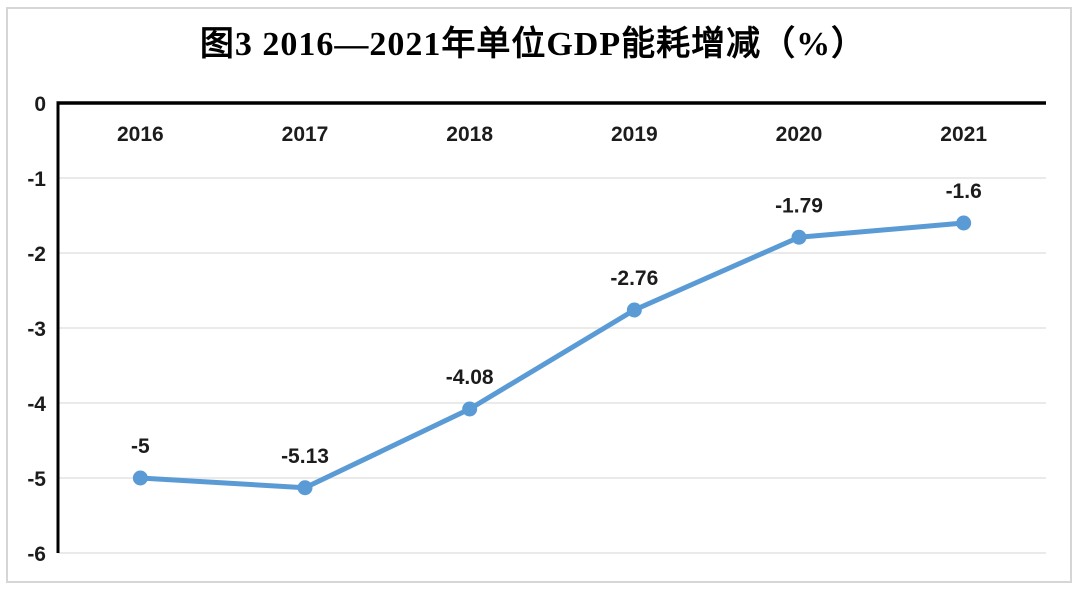 Image resolution: width=1080 pixels, height=592 pixels. I want to click on data-label: -5, so click(140, 446).